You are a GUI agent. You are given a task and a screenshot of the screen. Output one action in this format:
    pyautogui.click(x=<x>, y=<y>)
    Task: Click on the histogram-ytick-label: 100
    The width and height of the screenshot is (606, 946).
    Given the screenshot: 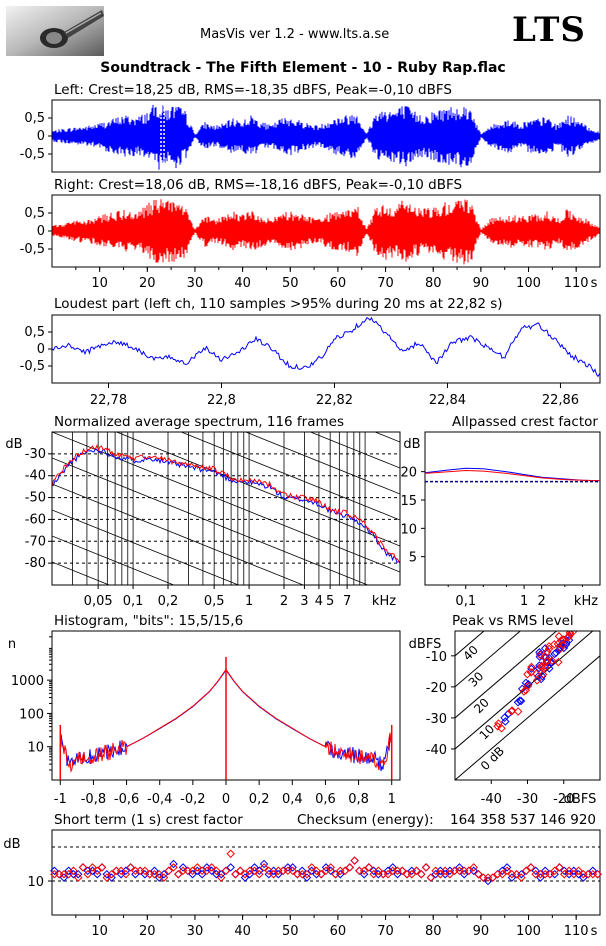 What is the action you would take?
    pyautogui.click(x=31, y=714)
    